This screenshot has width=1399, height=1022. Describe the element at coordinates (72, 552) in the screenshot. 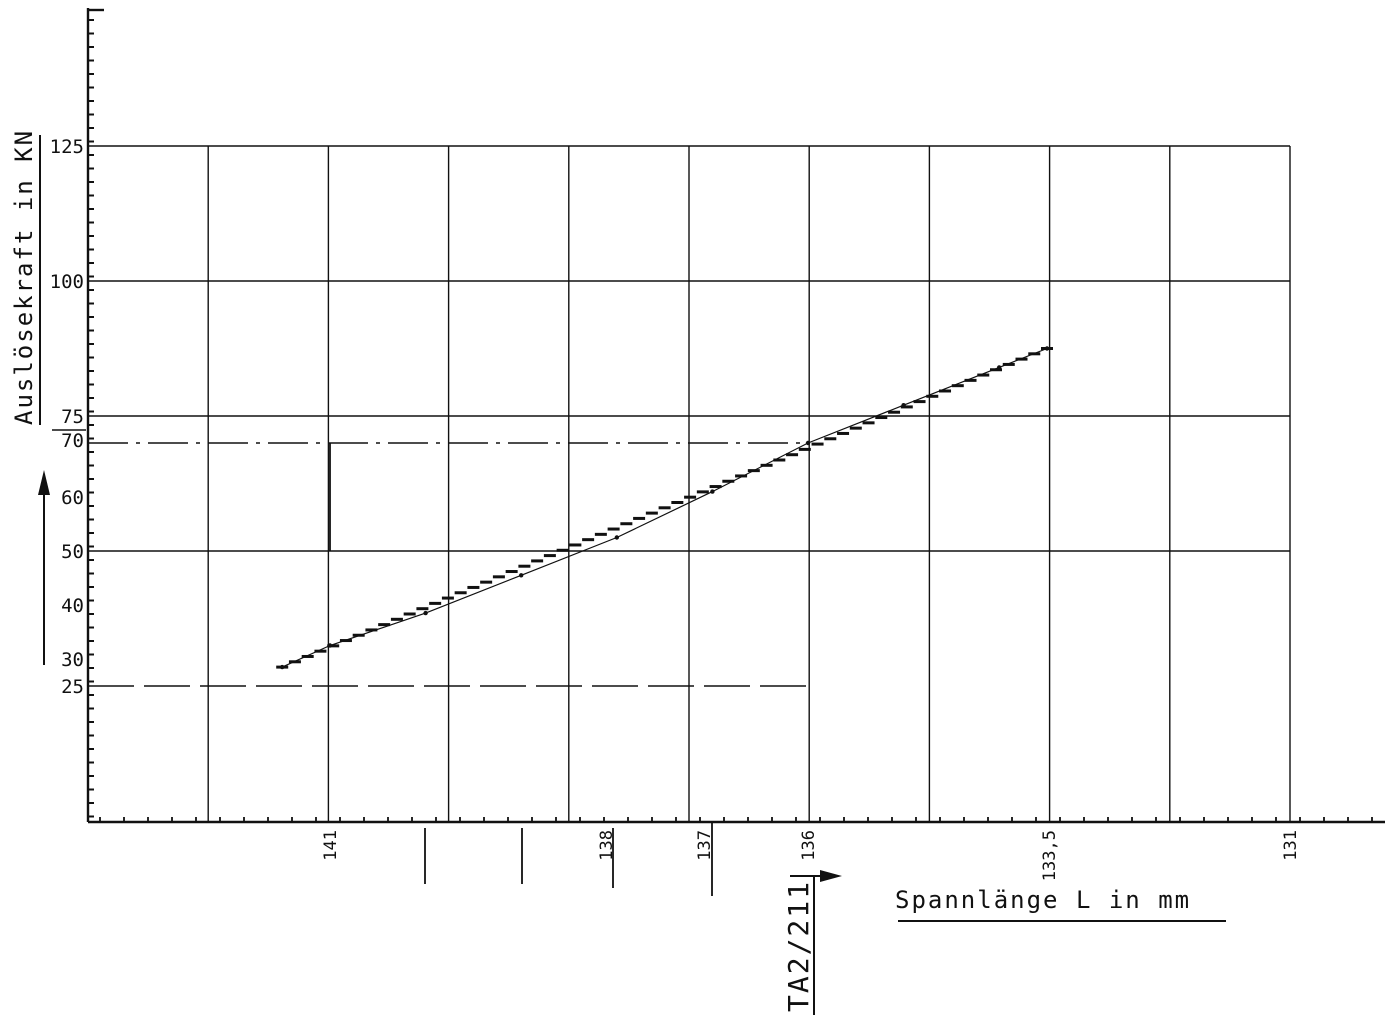

I see `y-tick-label-50: 50` at that location.